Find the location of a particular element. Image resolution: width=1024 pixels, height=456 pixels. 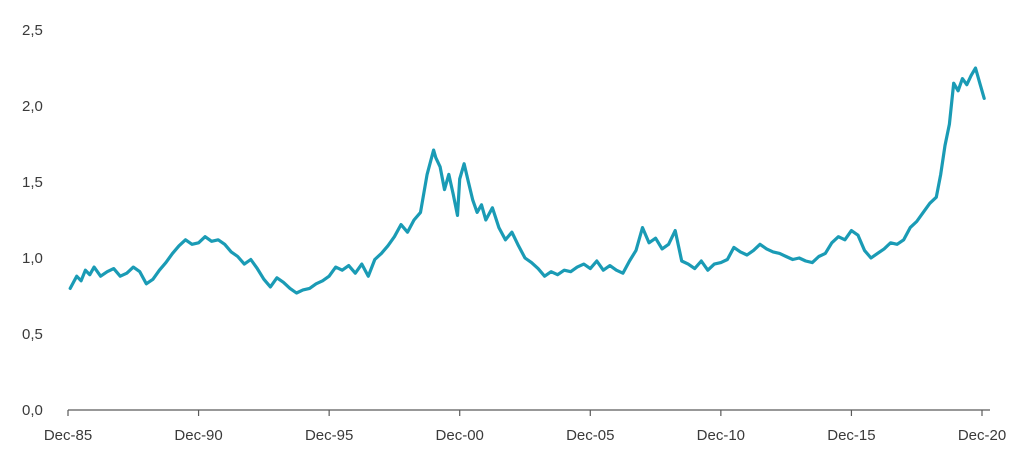

x-tick-label: Dec-95 is located at coordinates (329, 435).